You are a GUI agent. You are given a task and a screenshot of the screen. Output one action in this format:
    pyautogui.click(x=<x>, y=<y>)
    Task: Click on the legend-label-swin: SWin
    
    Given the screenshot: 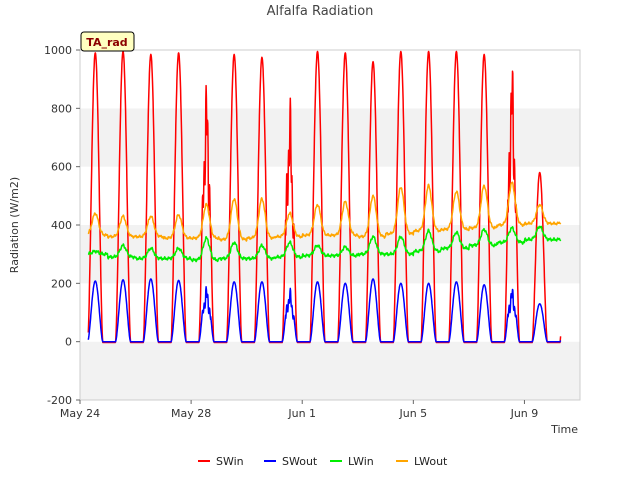 What is the action you would take?
    pyautogui.click(x=230, y=461)
    